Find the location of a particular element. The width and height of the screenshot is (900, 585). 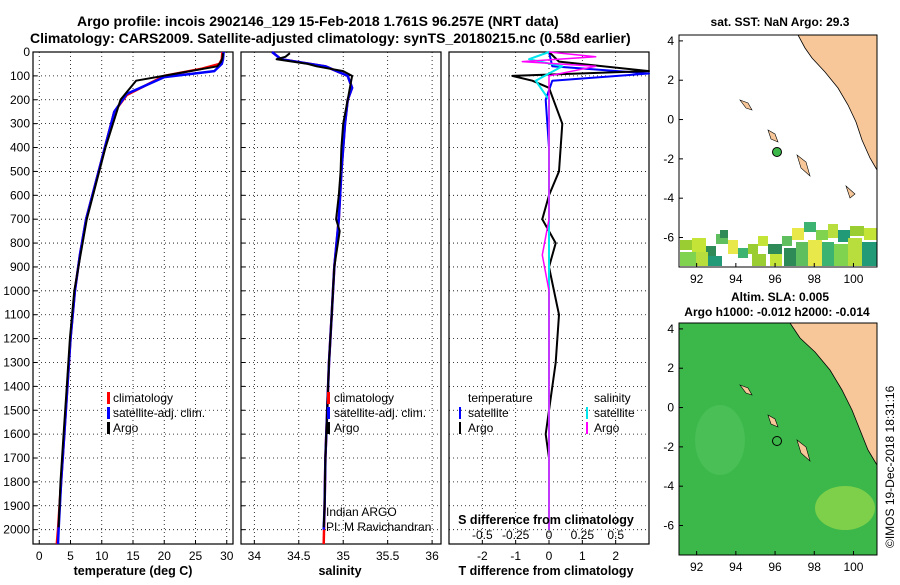

s-tick-label: 0.5 is located at coordinates (615, 535).